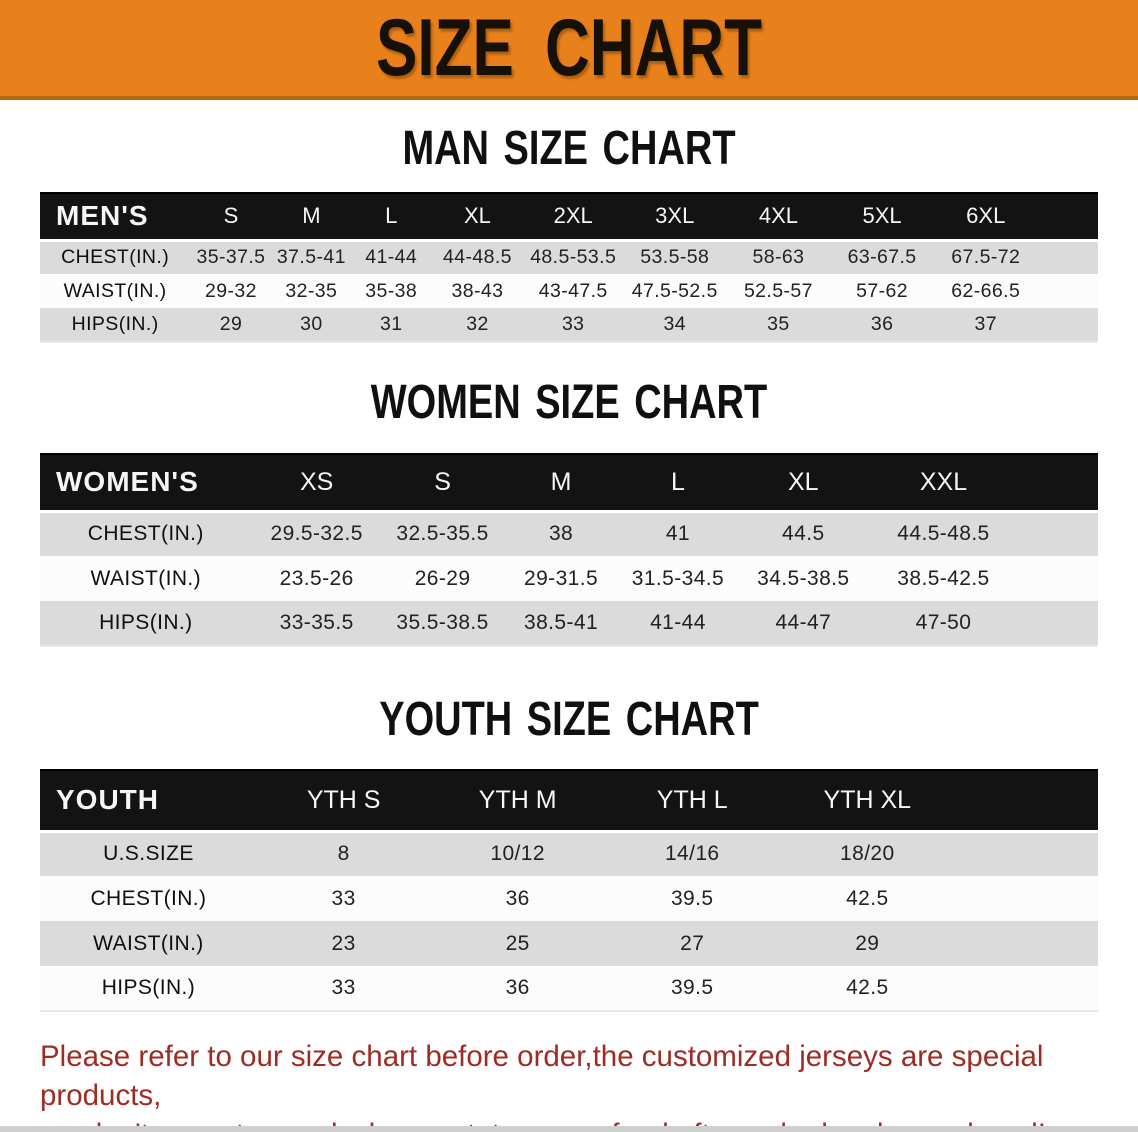 The image size is (1138, 1132). I want to click on measurement-cell: 14/16, so click(692, 852).